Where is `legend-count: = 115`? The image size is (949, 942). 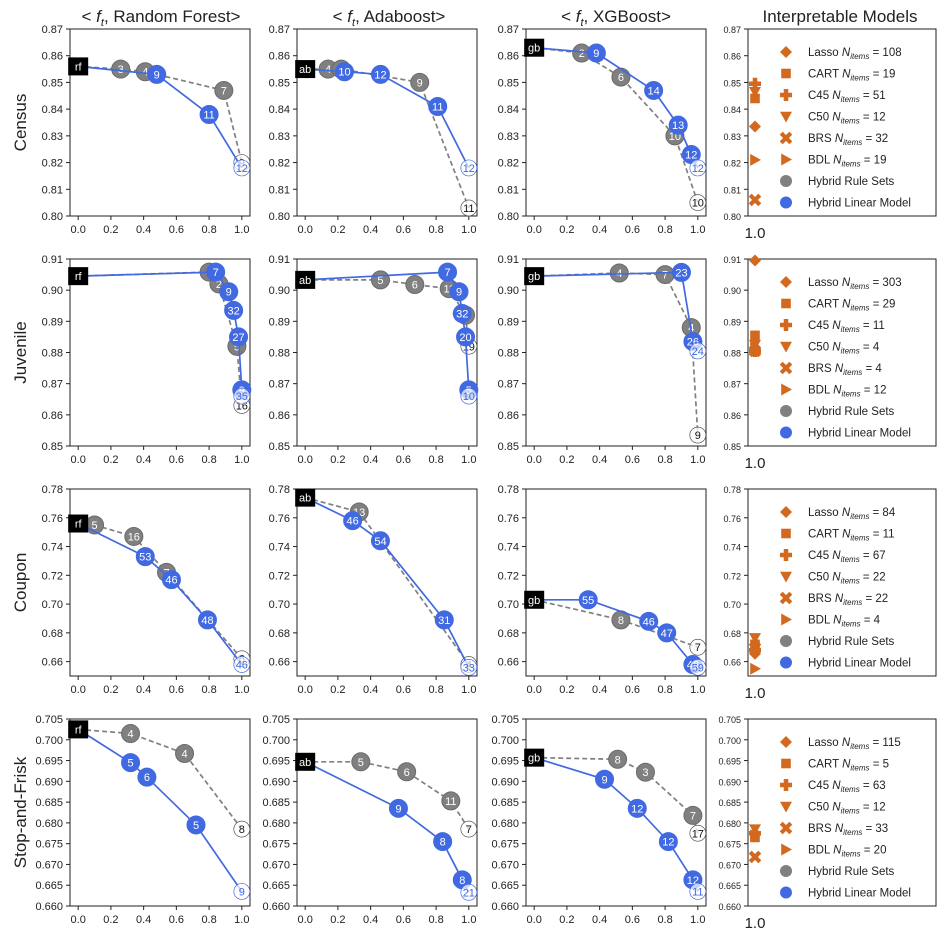
legend-count: = 115 is located at coordinates (884, 743).